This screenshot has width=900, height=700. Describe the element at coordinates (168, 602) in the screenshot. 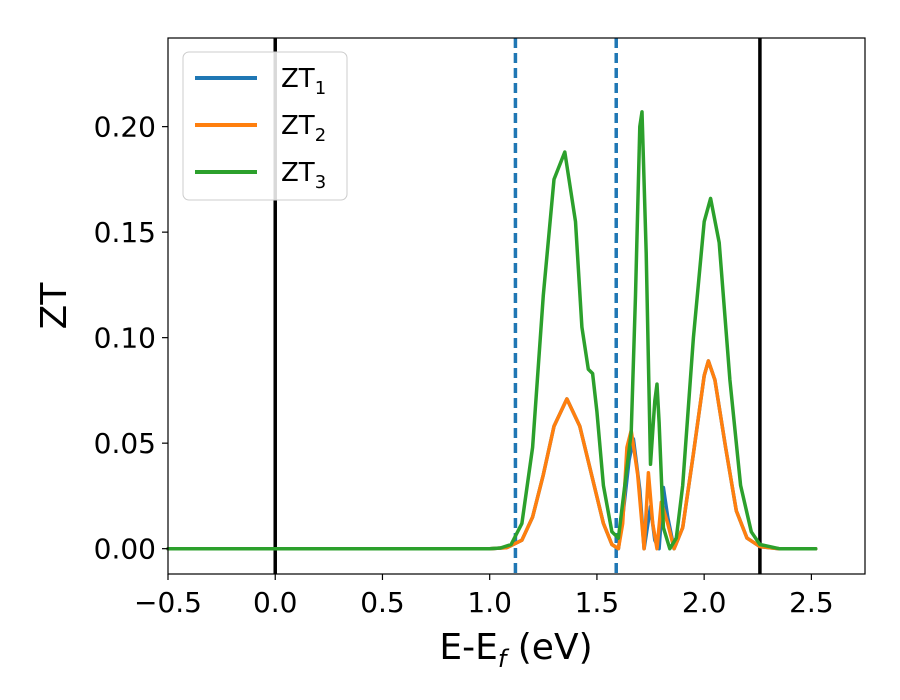

I see `x-tick-label: −0.5` at that location.